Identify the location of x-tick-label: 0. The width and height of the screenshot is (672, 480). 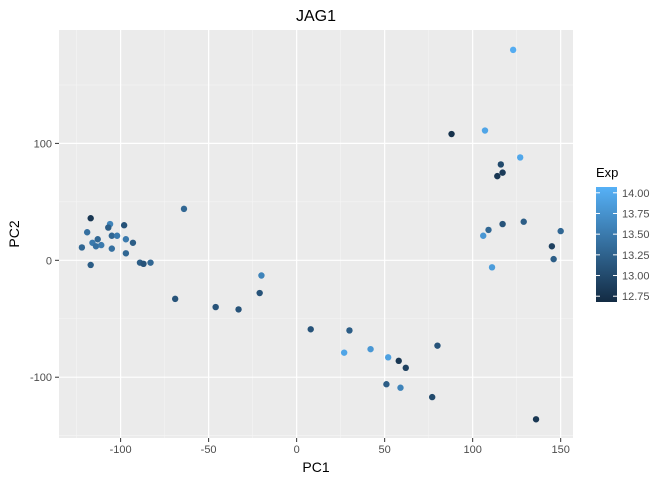
(297, 450).